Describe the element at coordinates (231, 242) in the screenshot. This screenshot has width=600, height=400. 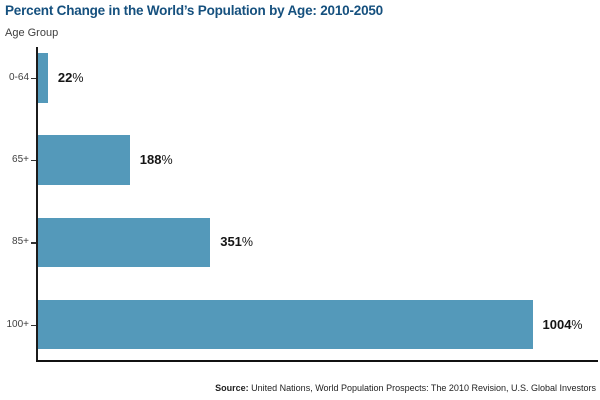
I see `bar-value-number: 351` at that location.